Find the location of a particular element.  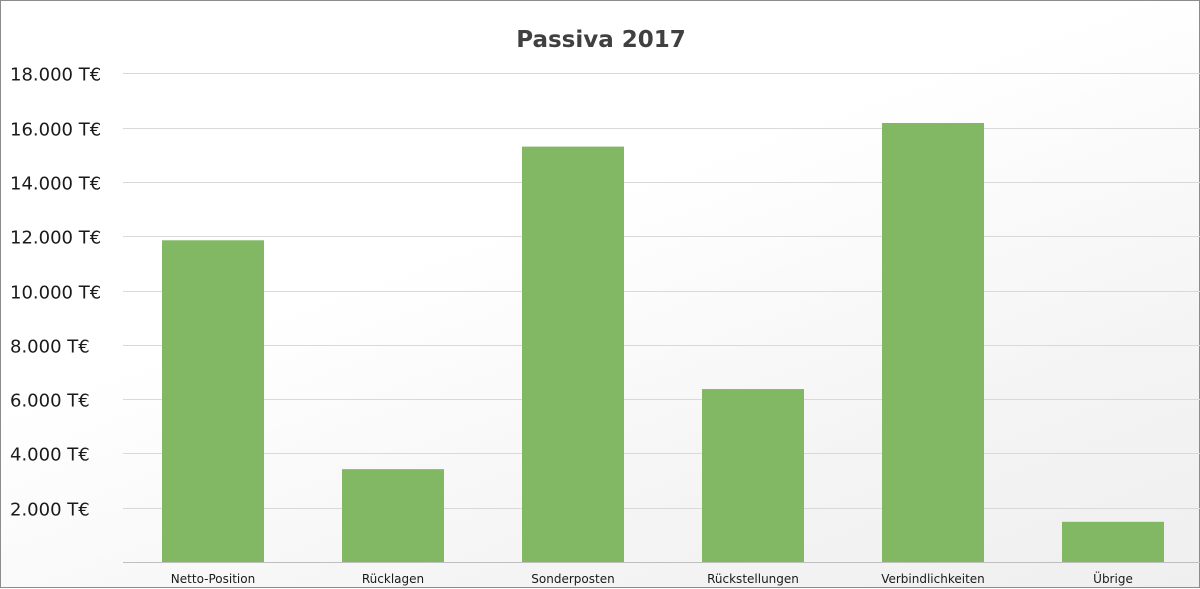

y-tick-label: 2.000 T€ is located at coordinates (50, 510).